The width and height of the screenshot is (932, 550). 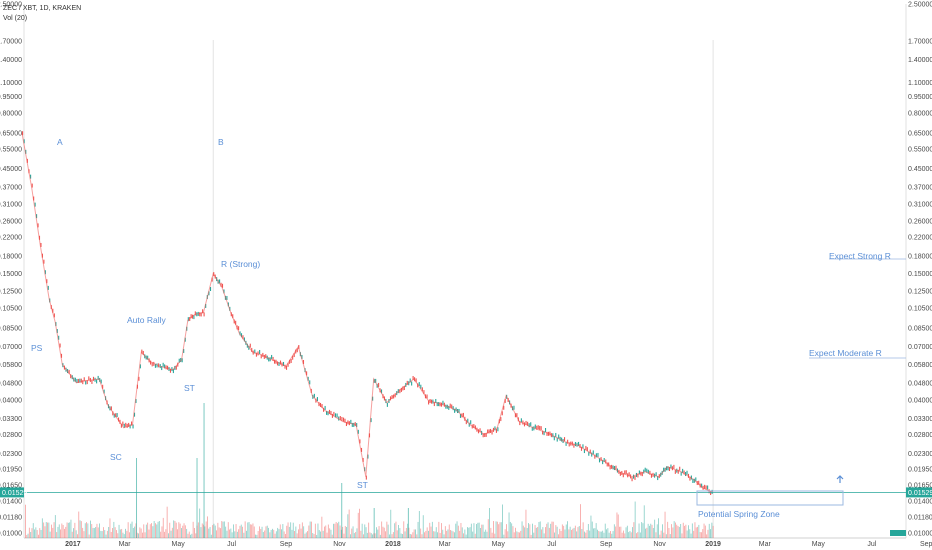 What do you see at coordinates (11, 501) in the screenshot?
I see `price-tick-label-left: 0.01400` at bounding box center [11, 501].